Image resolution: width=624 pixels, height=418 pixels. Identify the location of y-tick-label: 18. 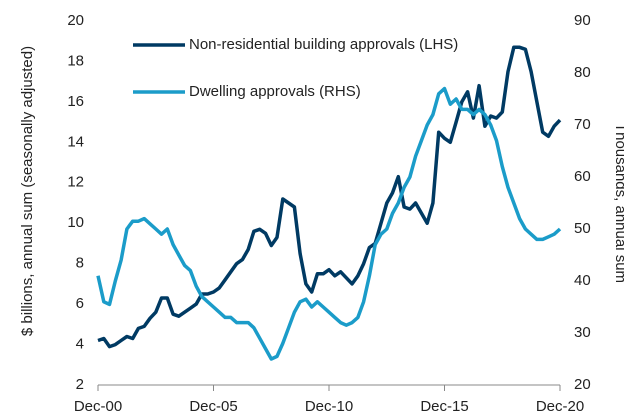
(75, 60).